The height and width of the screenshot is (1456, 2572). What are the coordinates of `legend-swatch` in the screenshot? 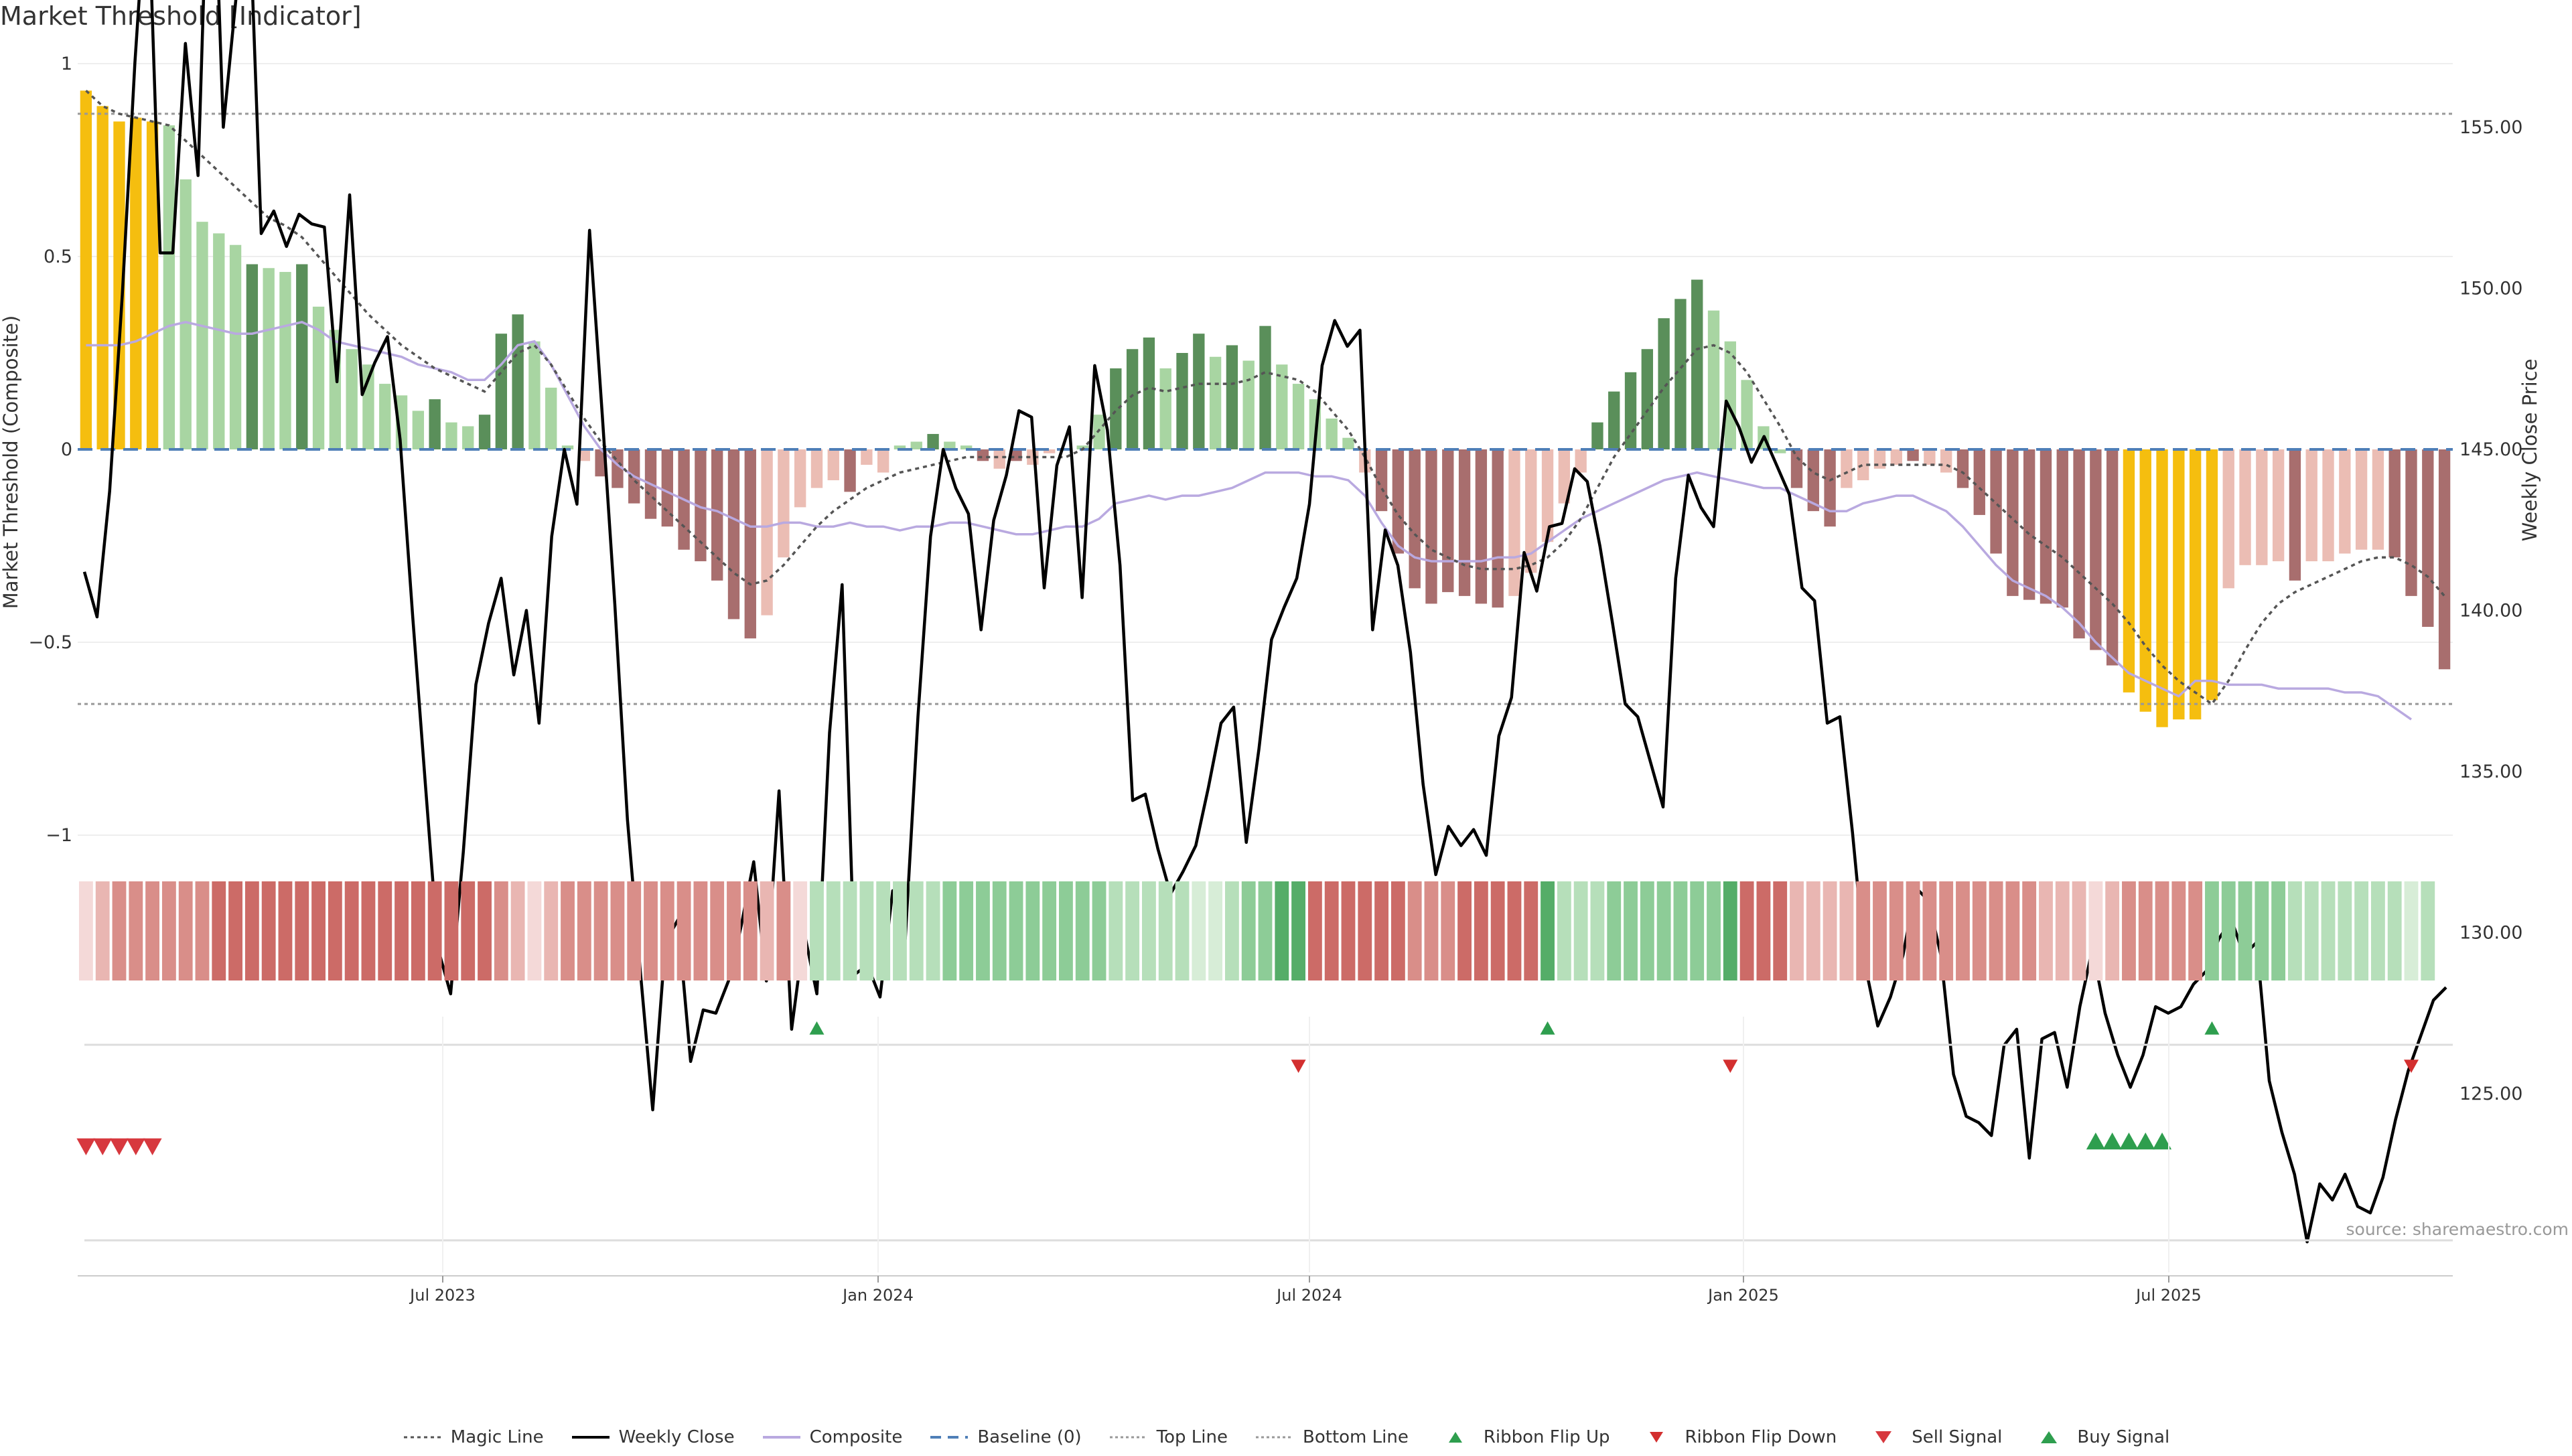 It's located at (1274, 1437).